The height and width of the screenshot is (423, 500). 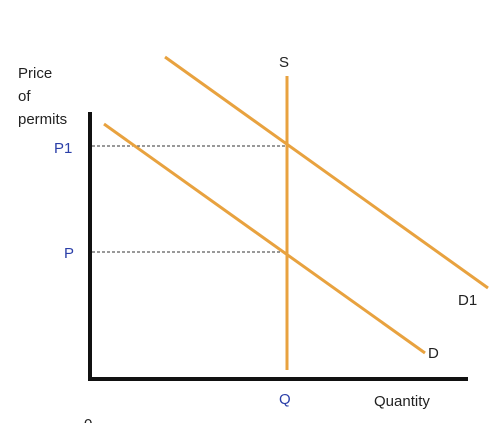 I want to click on x-axis-label: Quantity, so click(x=402, y=401).